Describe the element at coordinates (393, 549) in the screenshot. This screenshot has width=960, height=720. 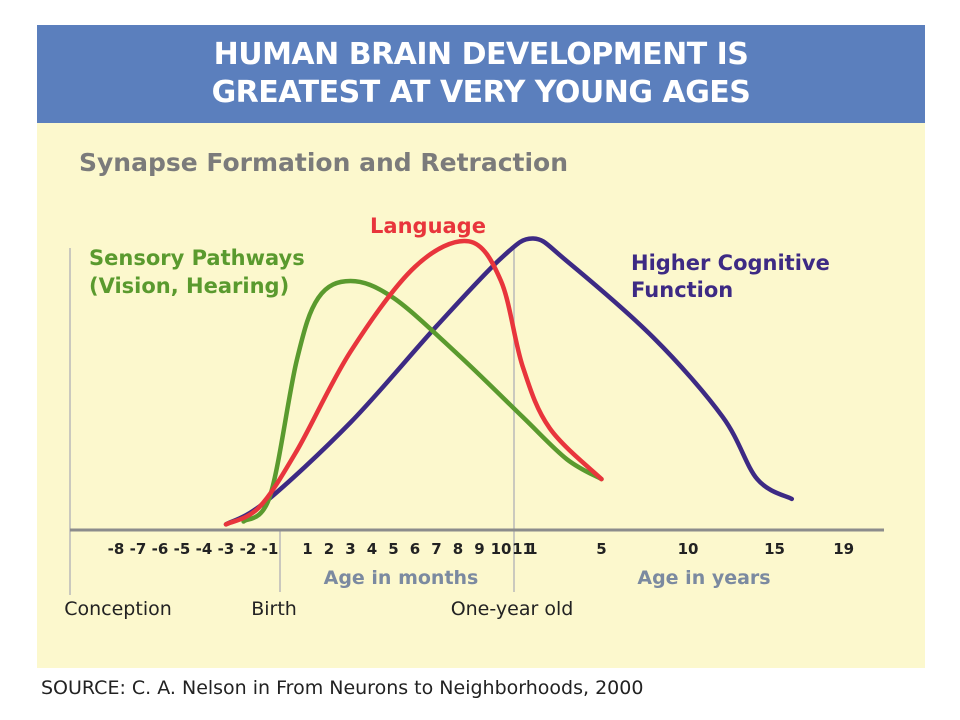
I see `x-tick-label-months: 5` at that location.